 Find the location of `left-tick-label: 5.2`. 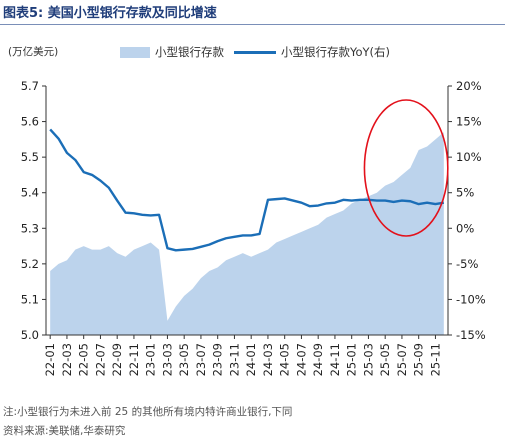

left-tick-label: 5.2 is located at coordinates (30, 264).